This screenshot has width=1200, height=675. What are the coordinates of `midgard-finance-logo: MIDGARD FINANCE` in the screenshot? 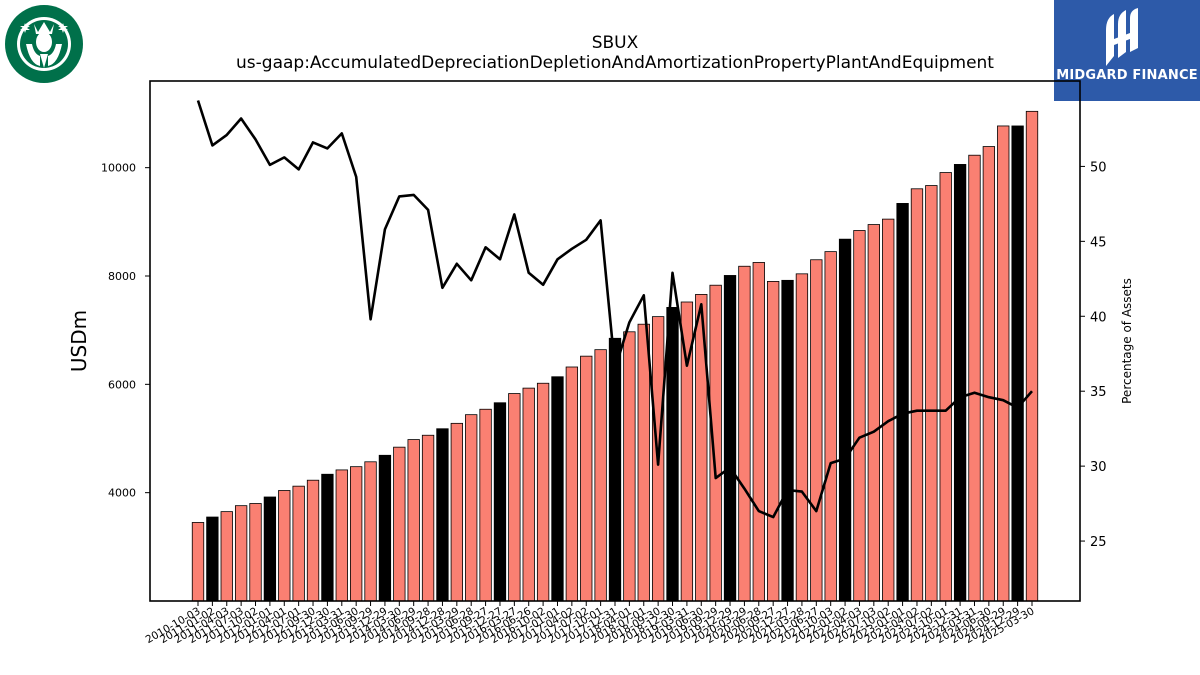 It's located at (1127, 50).